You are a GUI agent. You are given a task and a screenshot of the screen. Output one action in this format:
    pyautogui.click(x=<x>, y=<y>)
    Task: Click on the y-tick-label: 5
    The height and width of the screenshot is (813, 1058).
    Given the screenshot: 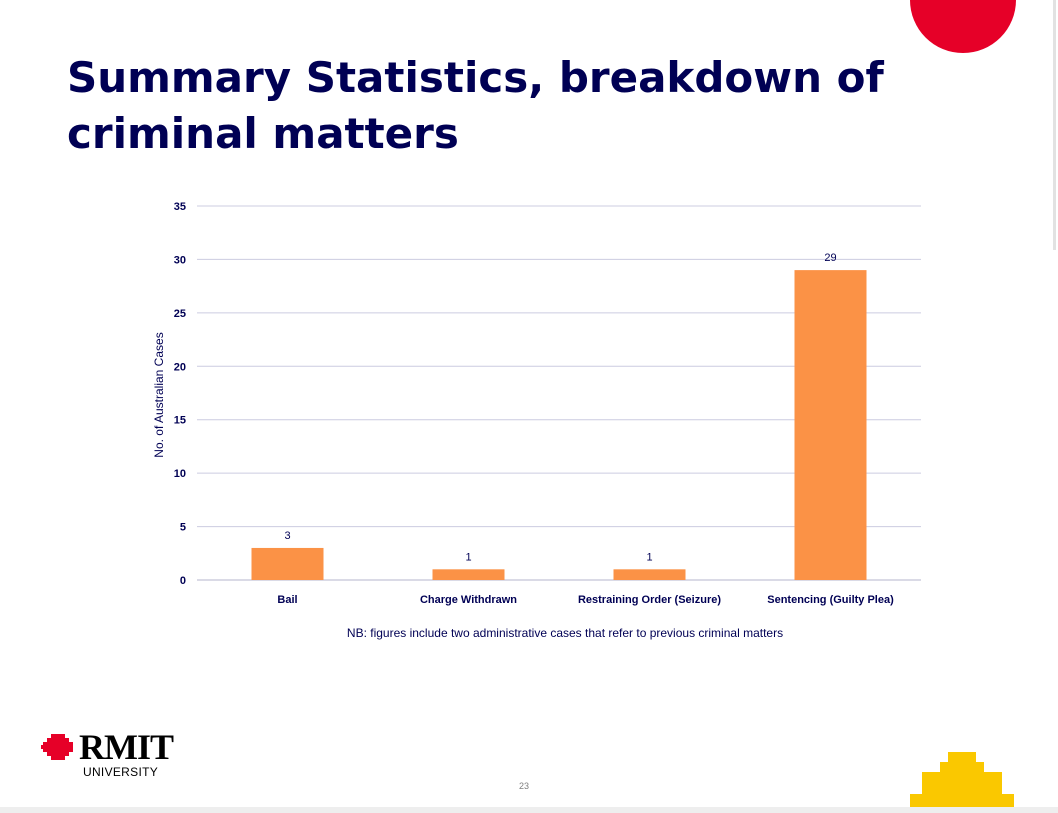 What is the action you would take?
    pyautogui.click(x=183, y=528)
    